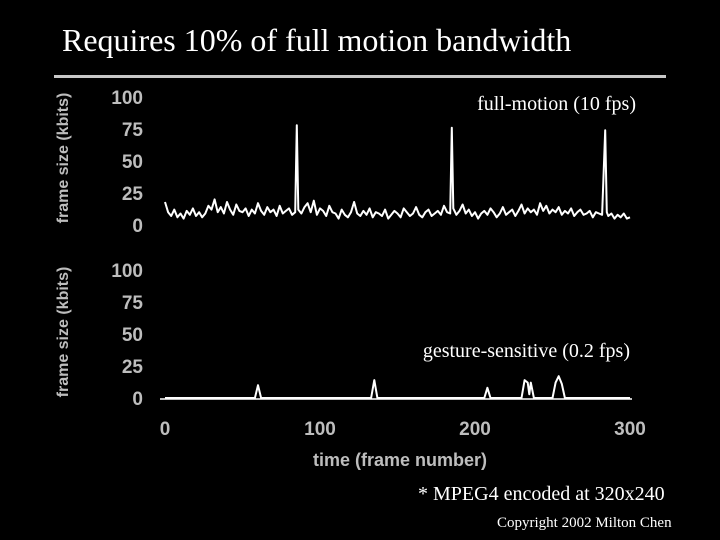 This screenshot has width=720, height=540. I want to click on copyright-notice: Copyright 2002 Milton Chen, so click(584, 523).